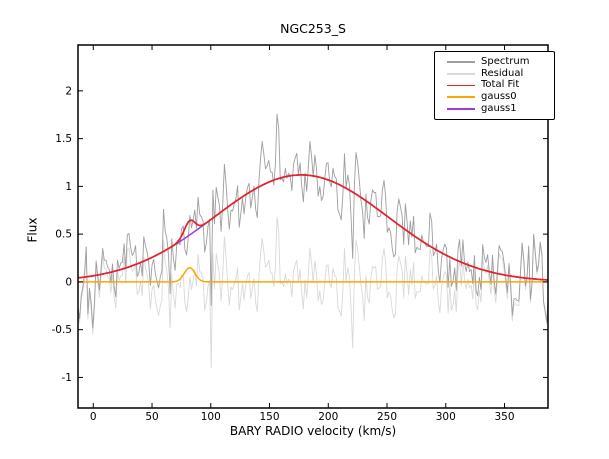 The image size is (609, 459). What do you see at coordinates (67, 378) in the screenshot?
I see `y-tick-label: -1` at bounding box center [67, 378].